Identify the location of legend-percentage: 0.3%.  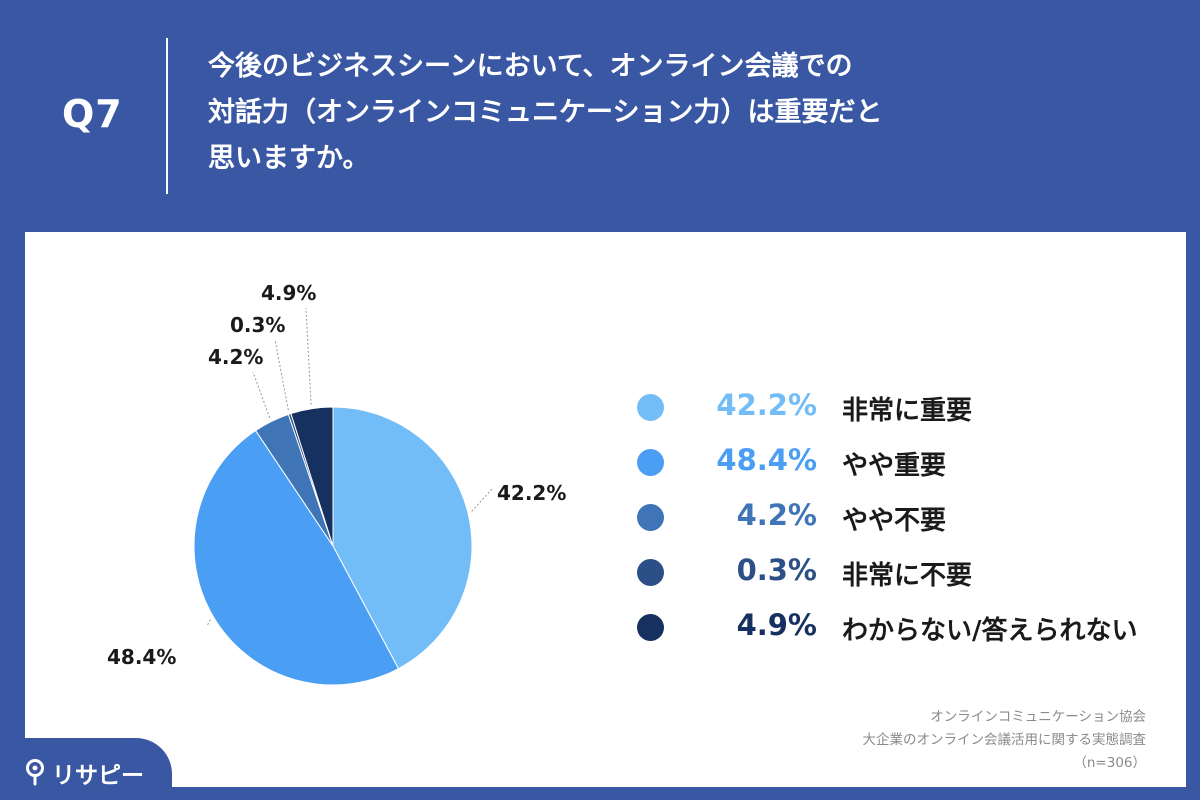
(776, 570).